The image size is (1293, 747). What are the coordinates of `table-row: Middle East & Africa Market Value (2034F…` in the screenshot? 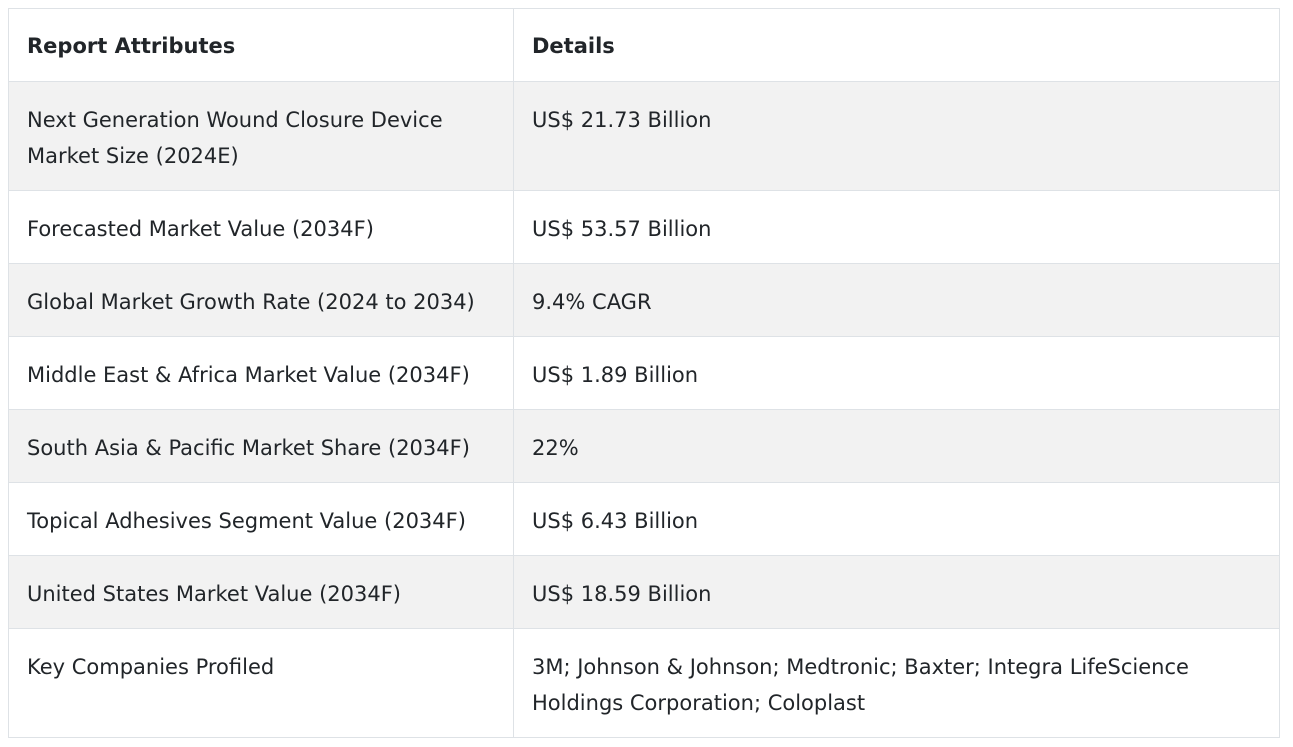 It's located at (644, 373).